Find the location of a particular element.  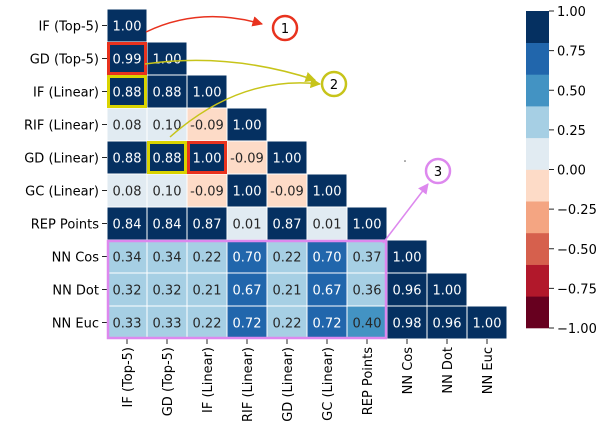

cell-value-label: 0.96 is located at coordinates (447, 324).